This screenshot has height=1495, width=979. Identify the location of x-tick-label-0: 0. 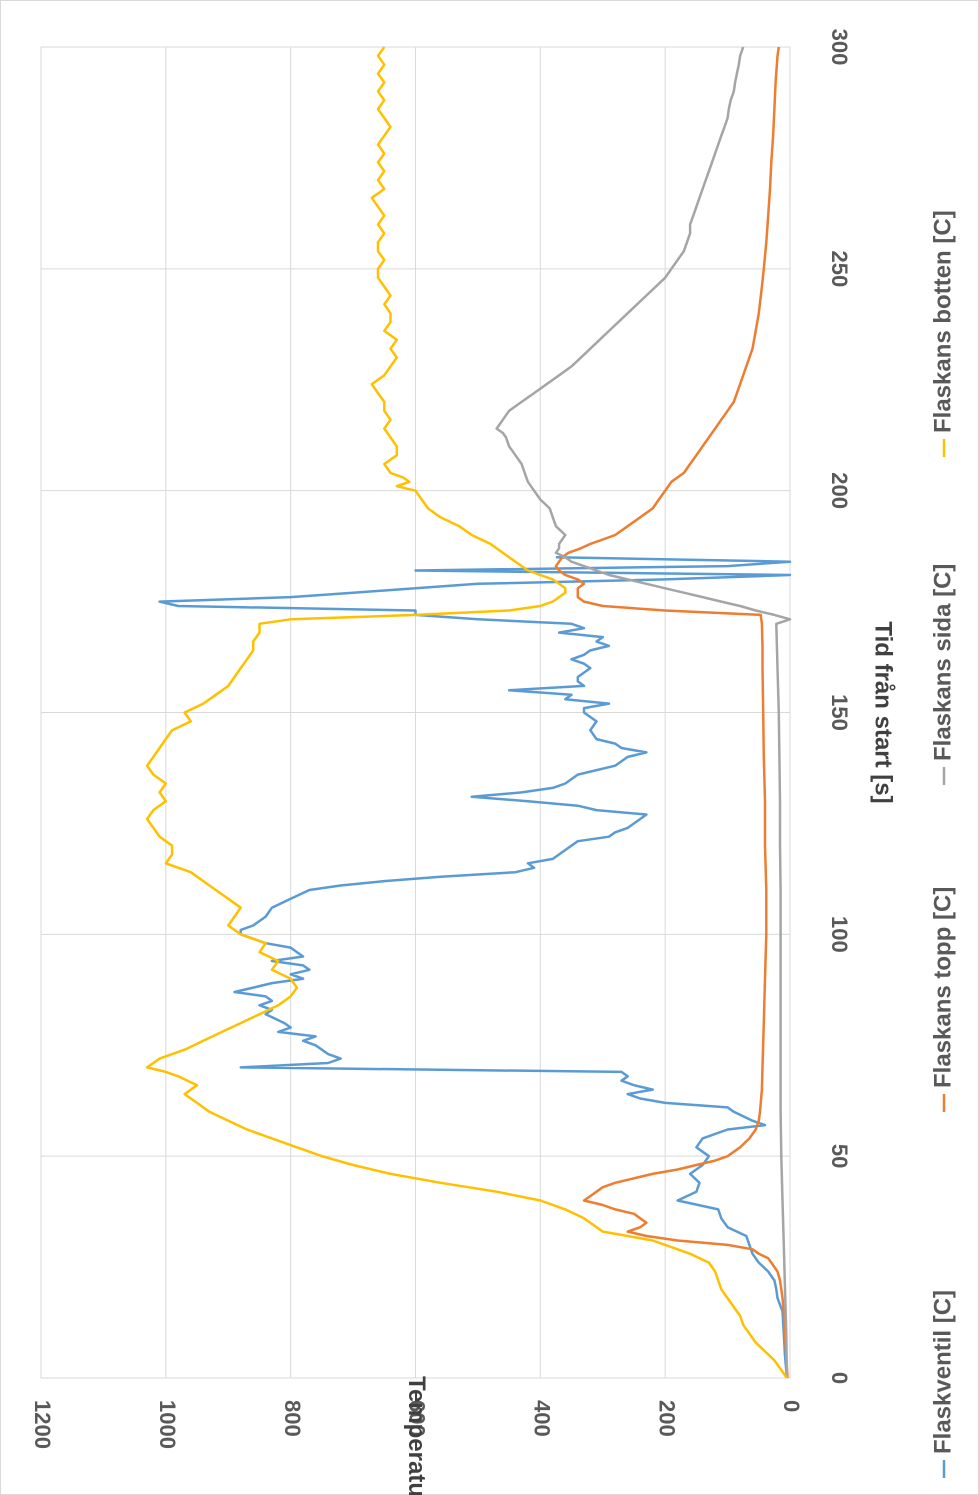
(839, 1378).